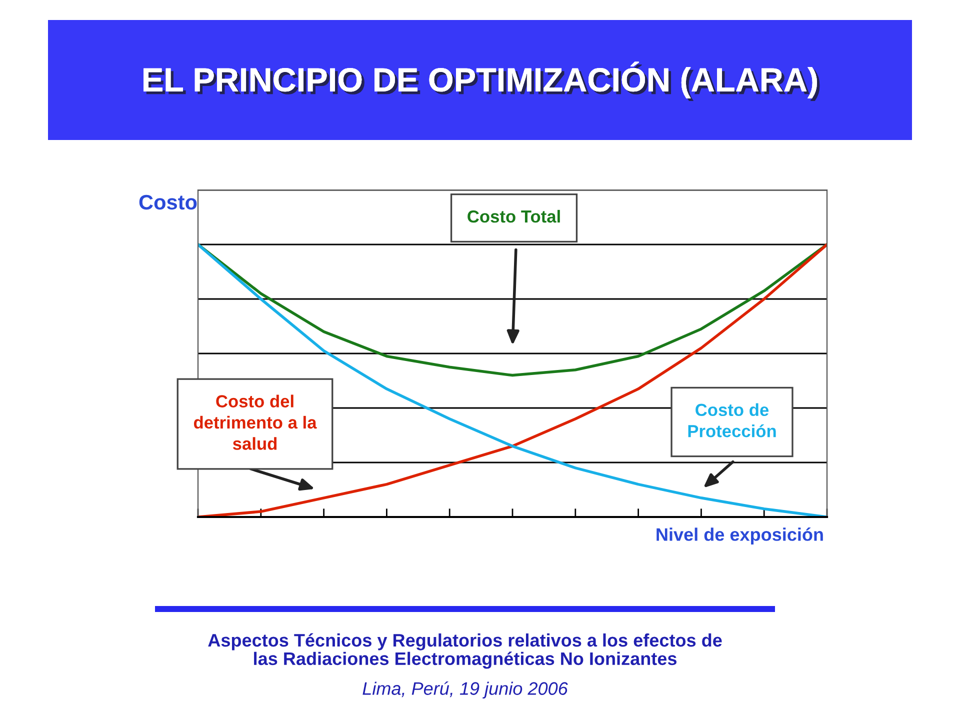 The height and width of the screenshot is (720, 960). What do you see at coordinates (255, 422) in the screenshot?
I see `text: Costo del detrimento a la salud` at bounding box center [255, 422].